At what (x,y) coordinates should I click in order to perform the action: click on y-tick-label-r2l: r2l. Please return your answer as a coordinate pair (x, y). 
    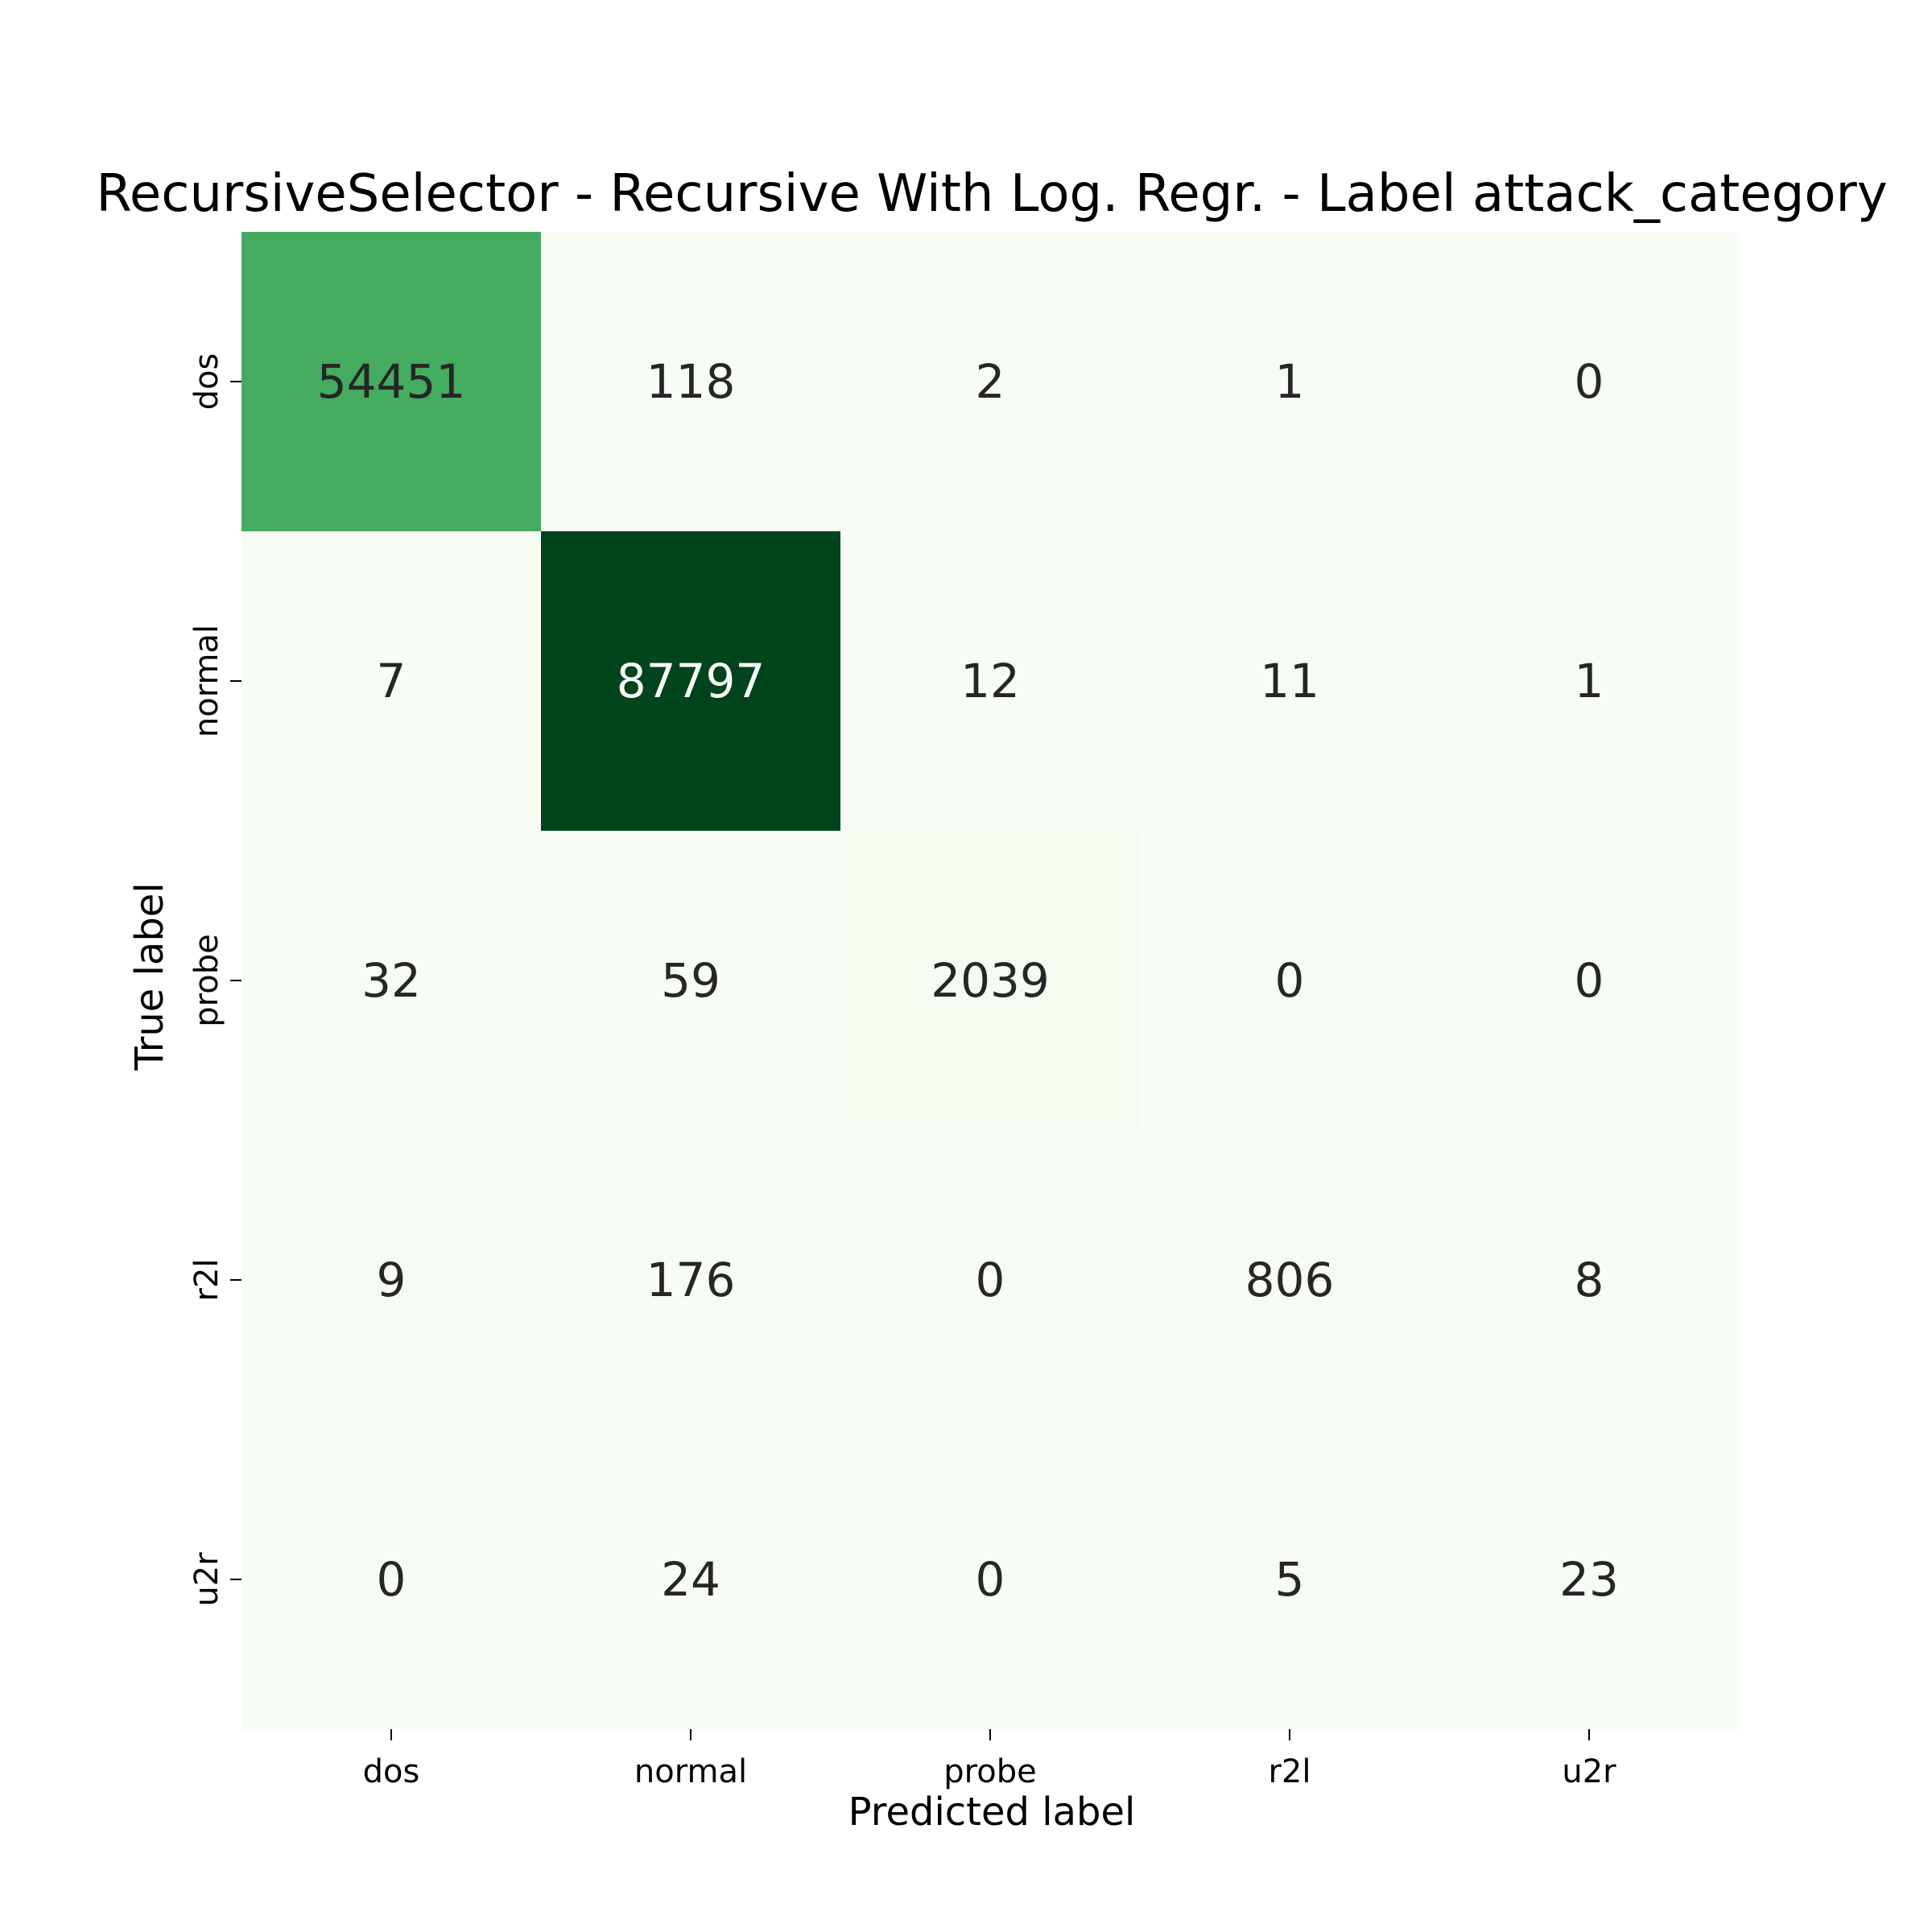
    Looking at the image, I should click on (206, 1279).